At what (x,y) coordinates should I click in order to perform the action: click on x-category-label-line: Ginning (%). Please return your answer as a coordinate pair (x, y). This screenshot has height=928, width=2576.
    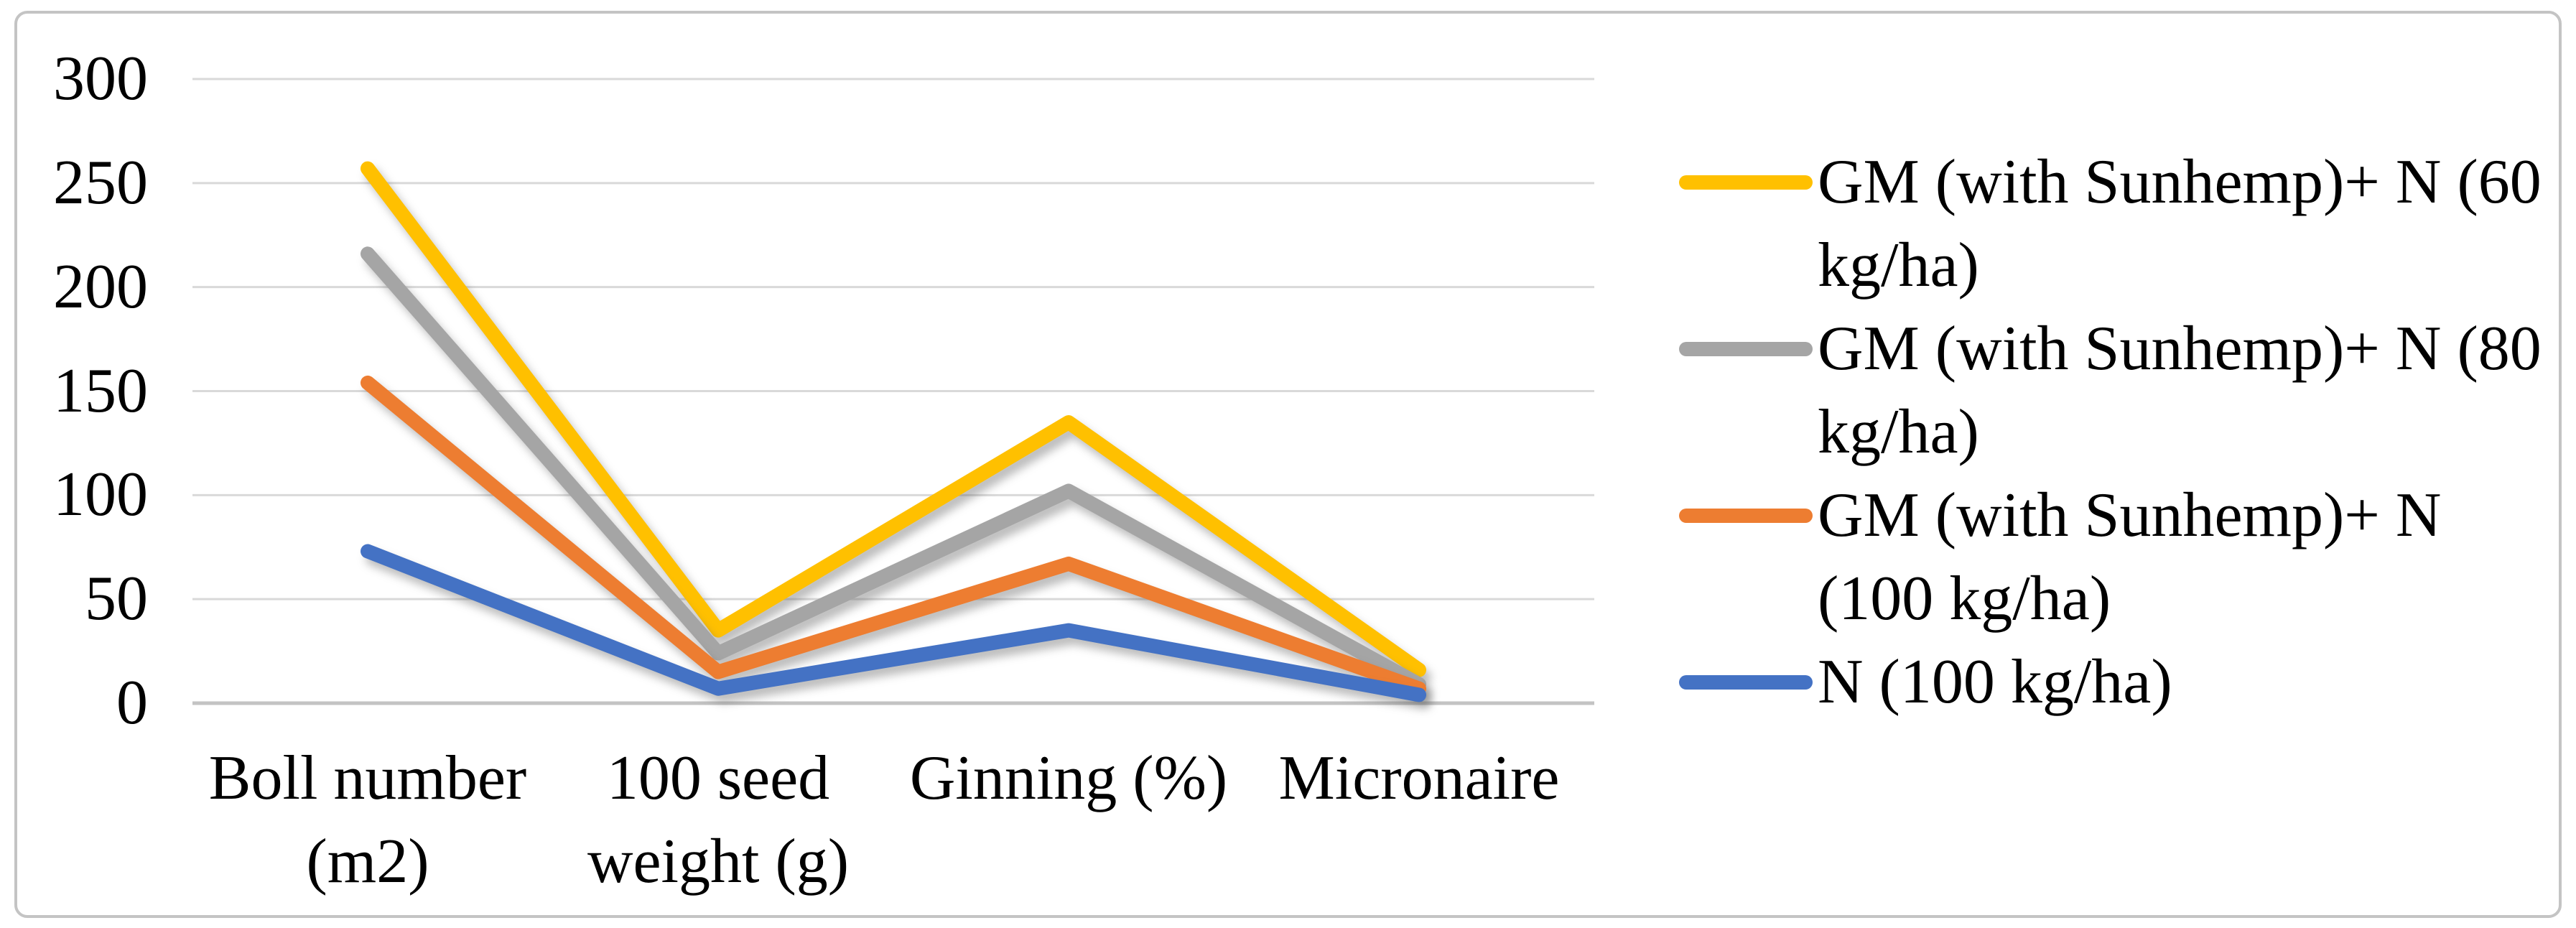
    Looking at the image, I should click on (1068, 778).